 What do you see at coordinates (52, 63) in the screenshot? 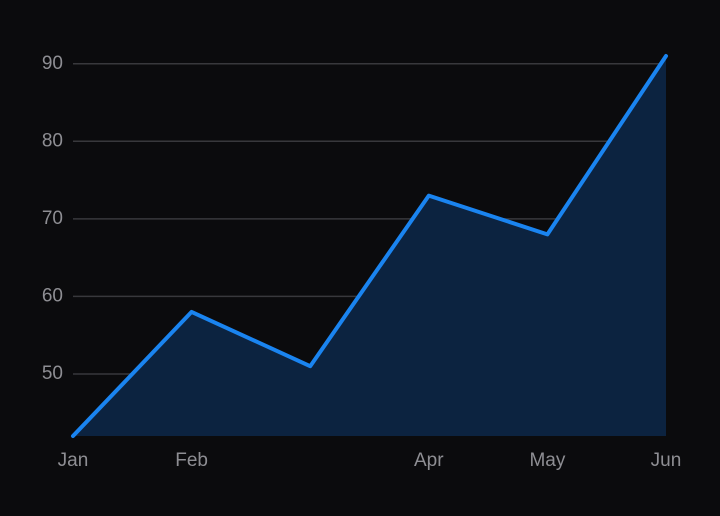
I see `y-tick-label: 90` at bounding box center [52, 63].